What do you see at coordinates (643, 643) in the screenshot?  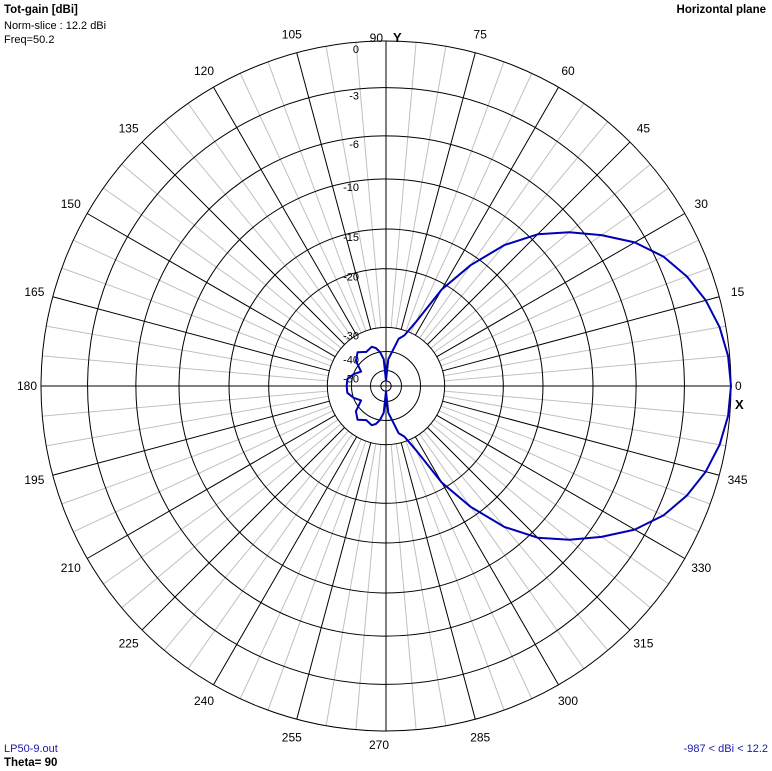 I see `angle-label: 315` at bounding box center [643, 643].